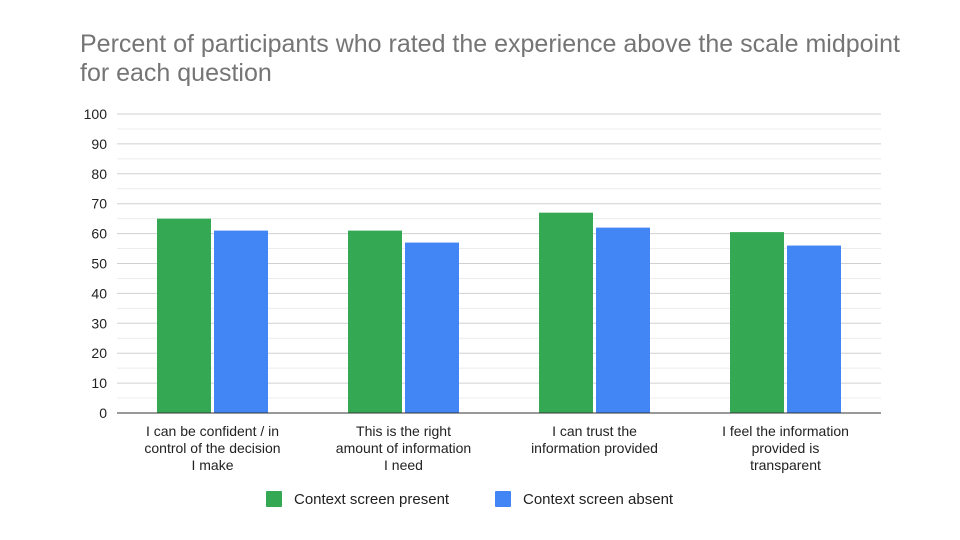  Describe the element at coordinates (99, 323) in the screenshot. I see `y-tick-label: 30` at that location.